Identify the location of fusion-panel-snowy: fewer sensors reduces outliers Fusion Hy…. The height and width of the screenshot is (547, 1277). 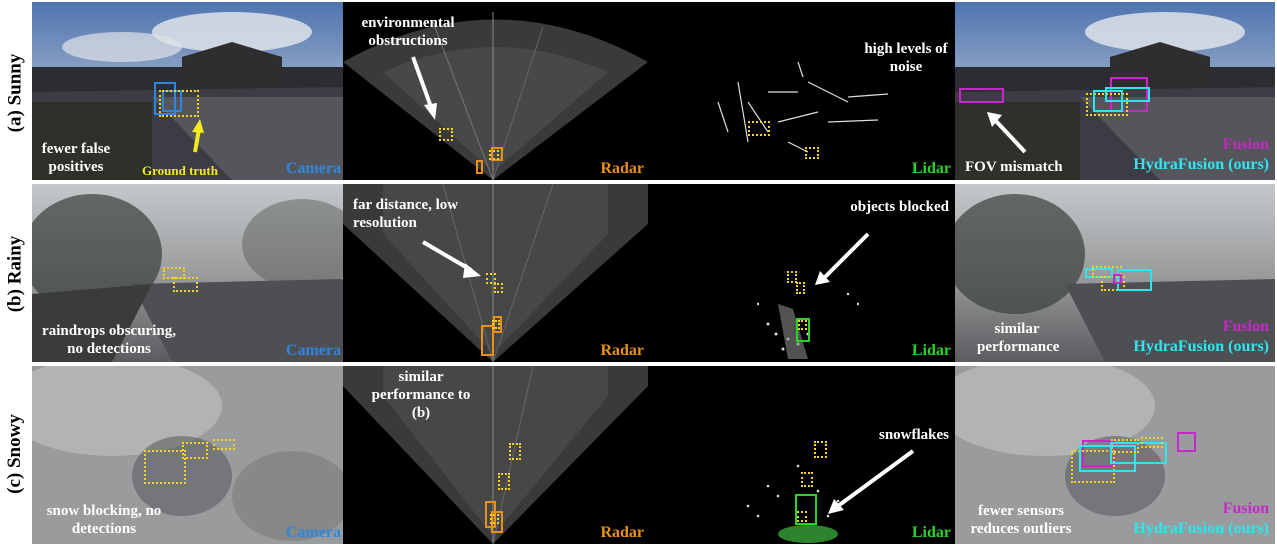
(1115, 455).